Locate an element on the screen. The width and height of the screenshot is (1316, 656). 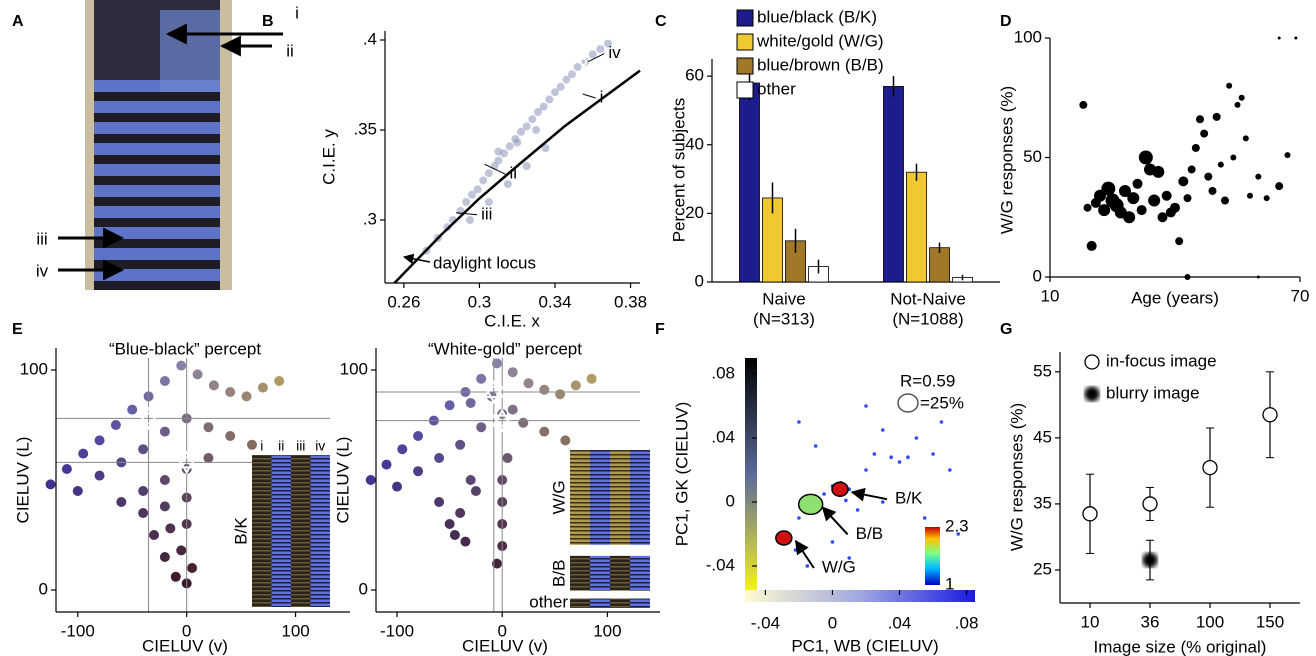
x-axis-label: PC1, WB (CIELUV) is located at coordinates (864, 645).